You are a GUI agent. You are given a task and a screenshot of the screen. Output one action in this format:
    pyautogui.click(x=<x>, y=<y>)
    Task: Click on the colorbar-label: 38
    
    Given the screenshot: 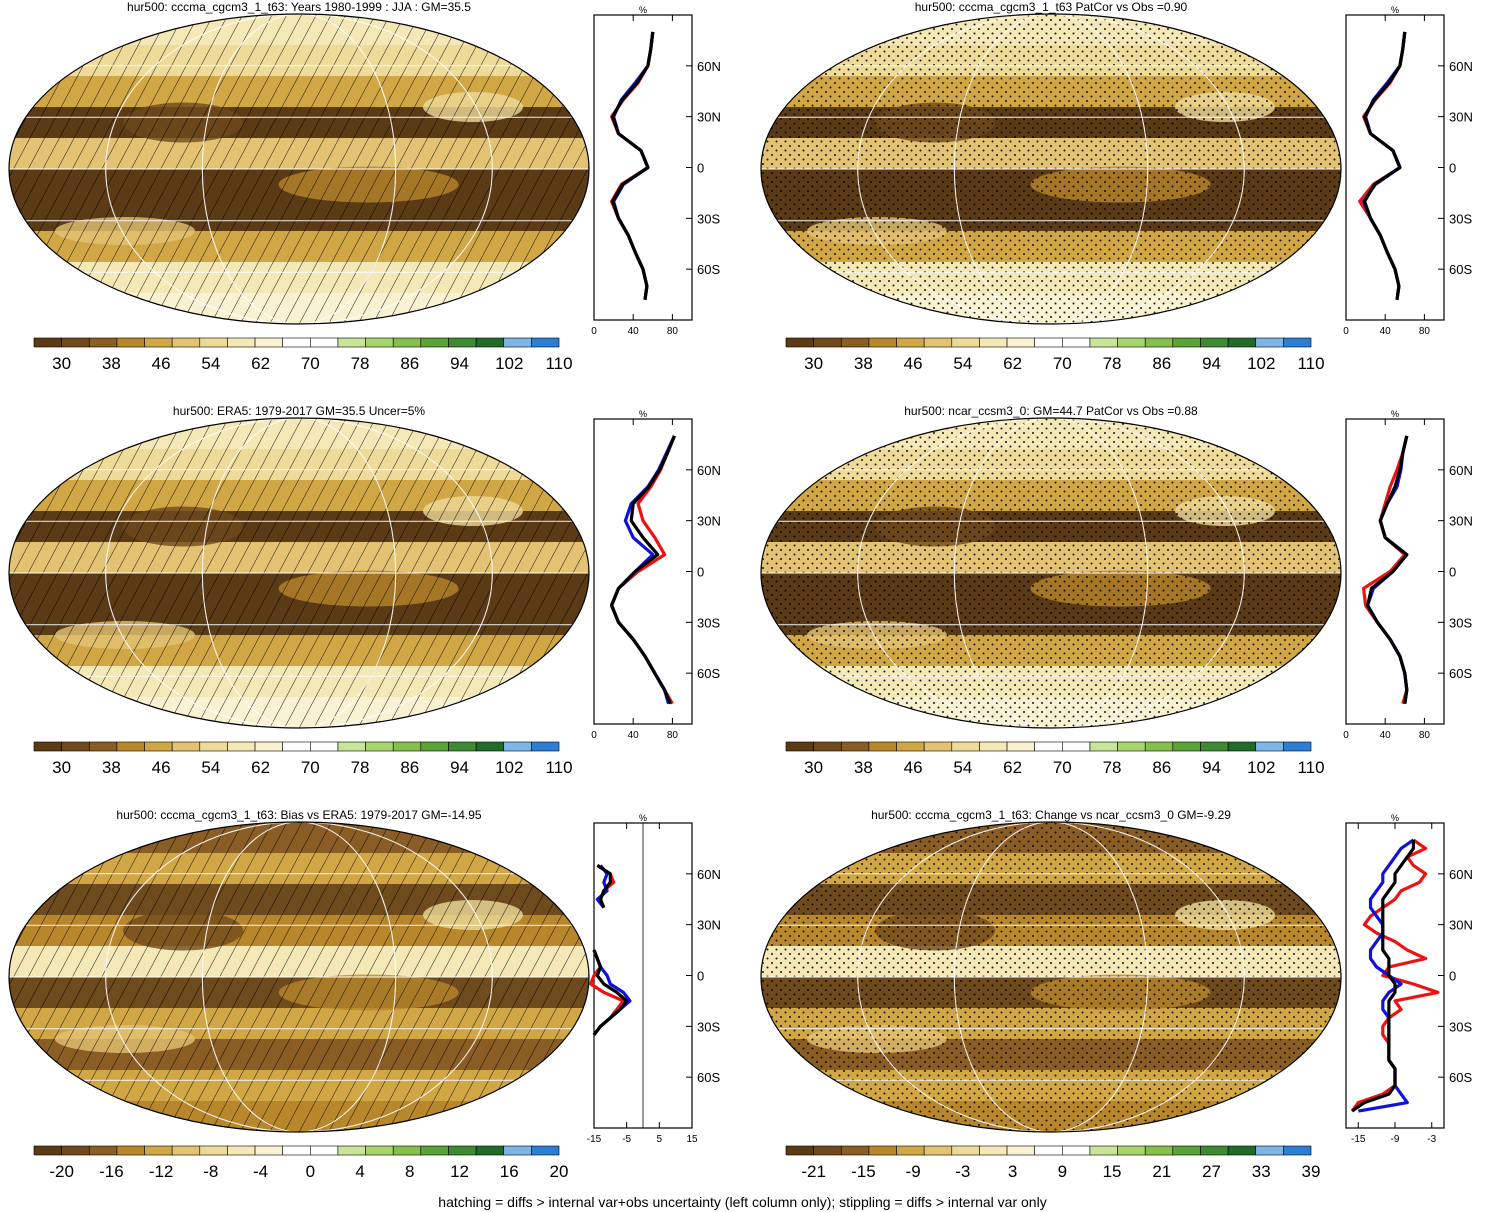 What is the action you would take?
    pyautogui.click(x=111, y=767)
    